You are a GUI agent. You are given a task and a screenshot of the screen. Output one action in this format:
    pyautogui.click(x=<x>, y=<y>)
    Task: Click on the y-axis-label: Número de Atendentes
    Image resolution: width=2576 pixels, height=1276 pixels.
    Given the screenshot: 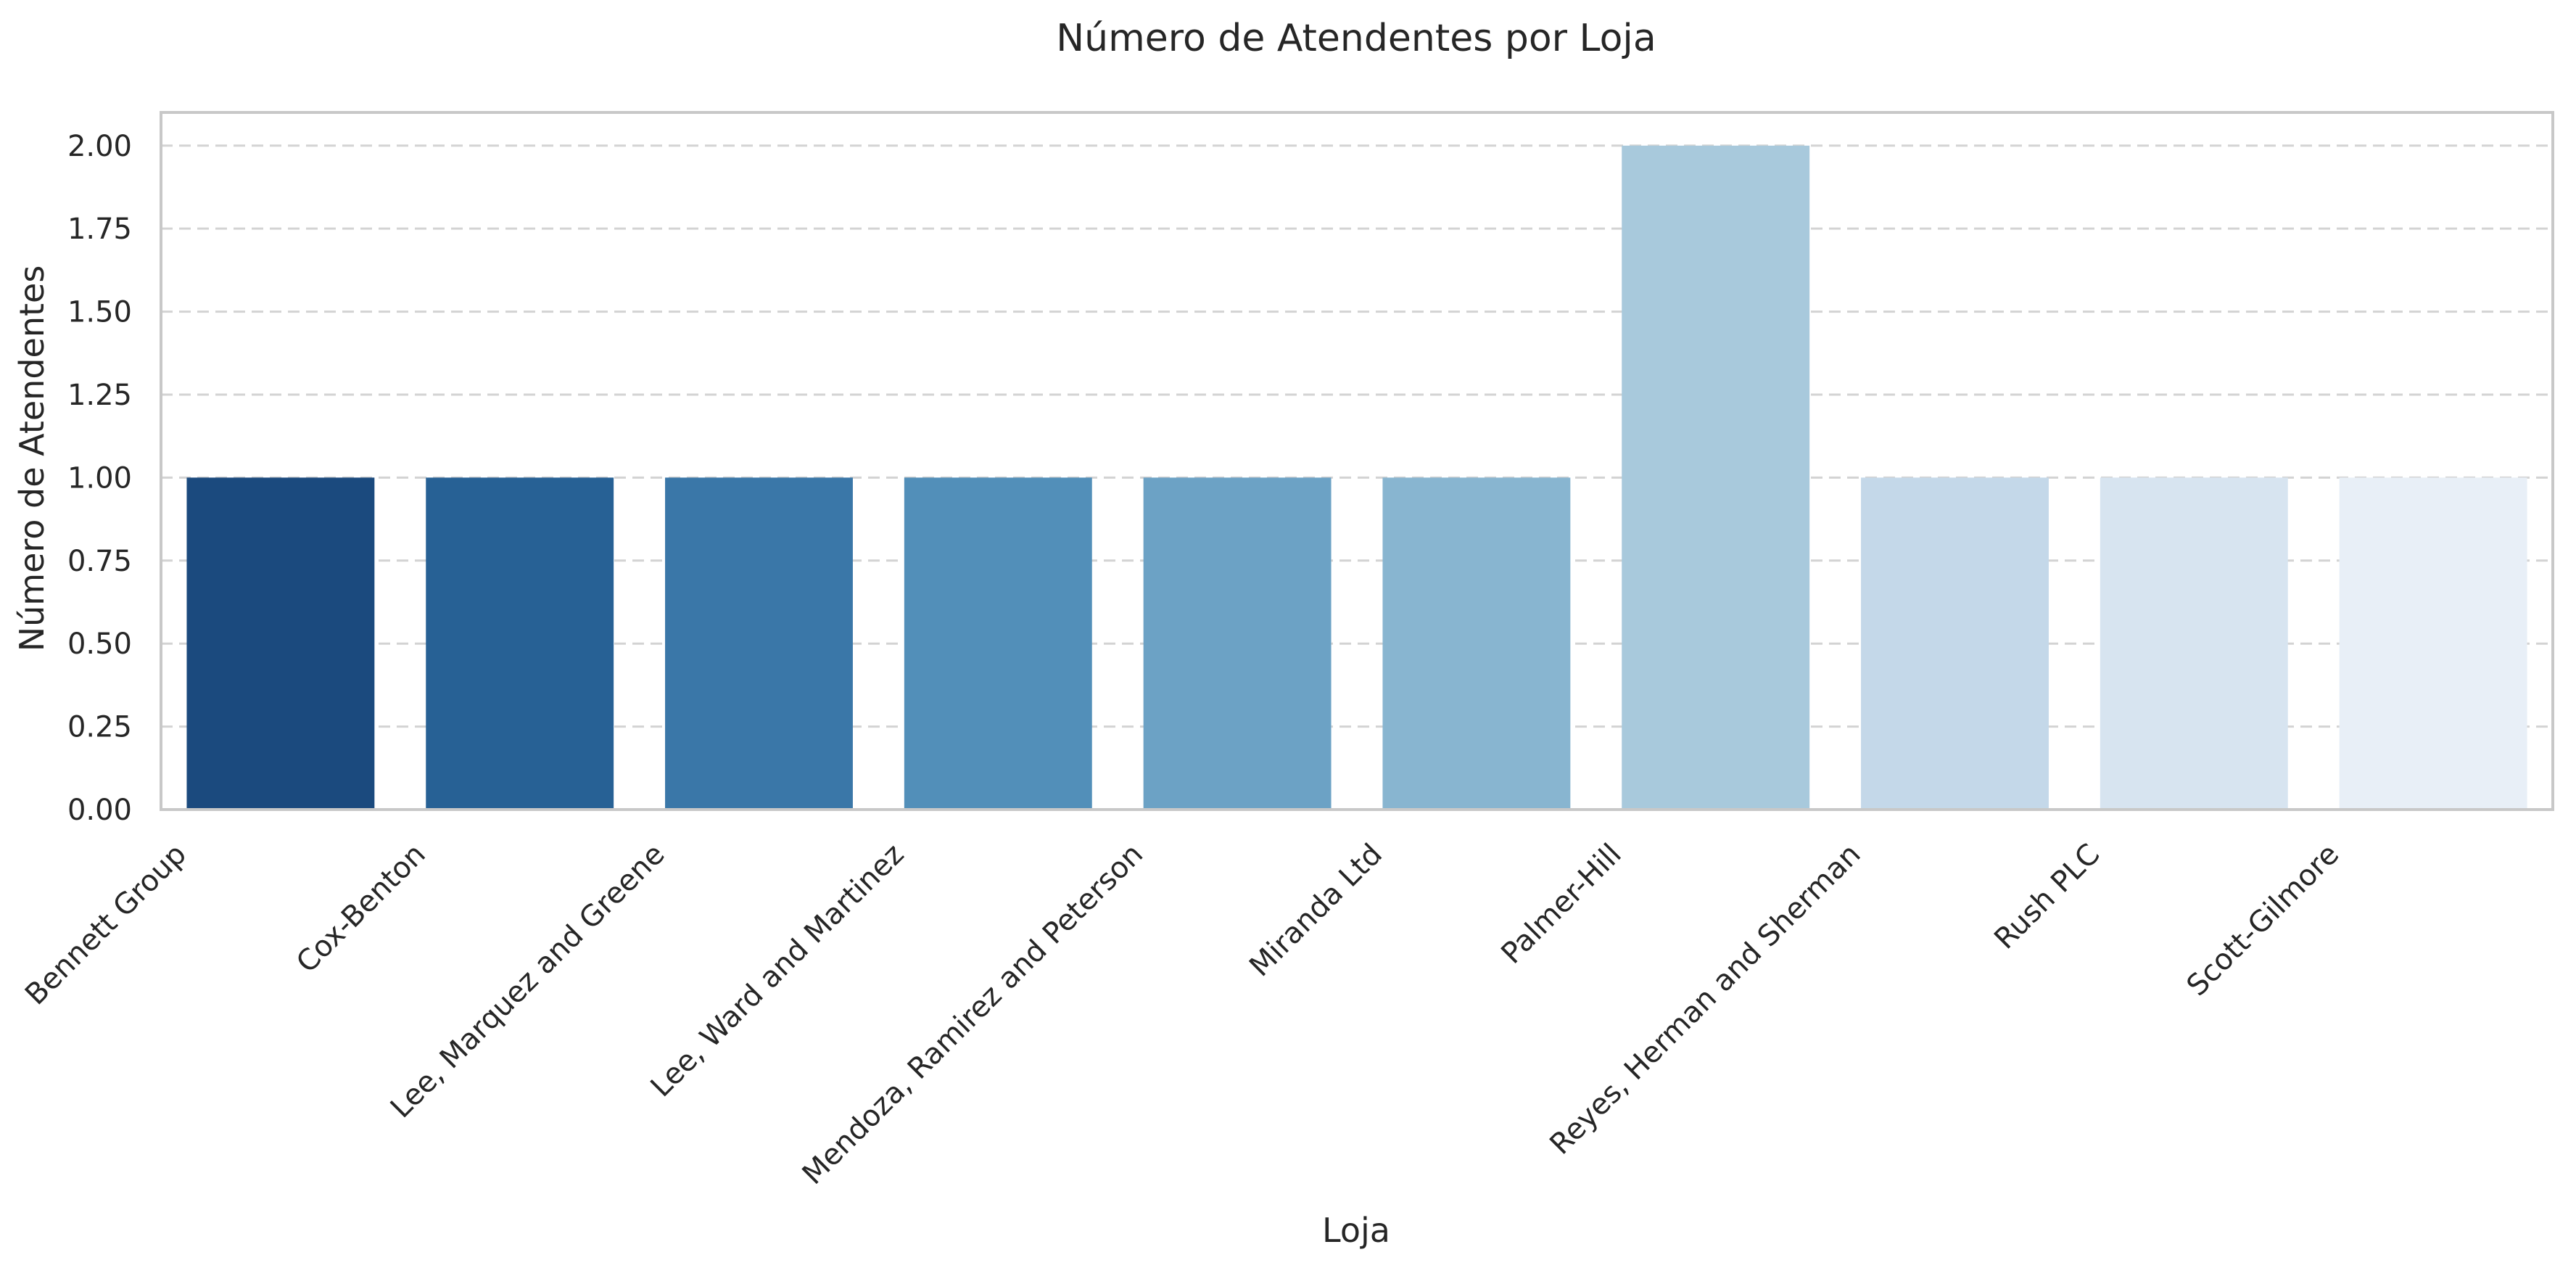 What is the action you would take?
    pyautogui.click(x=31, y=459)
    